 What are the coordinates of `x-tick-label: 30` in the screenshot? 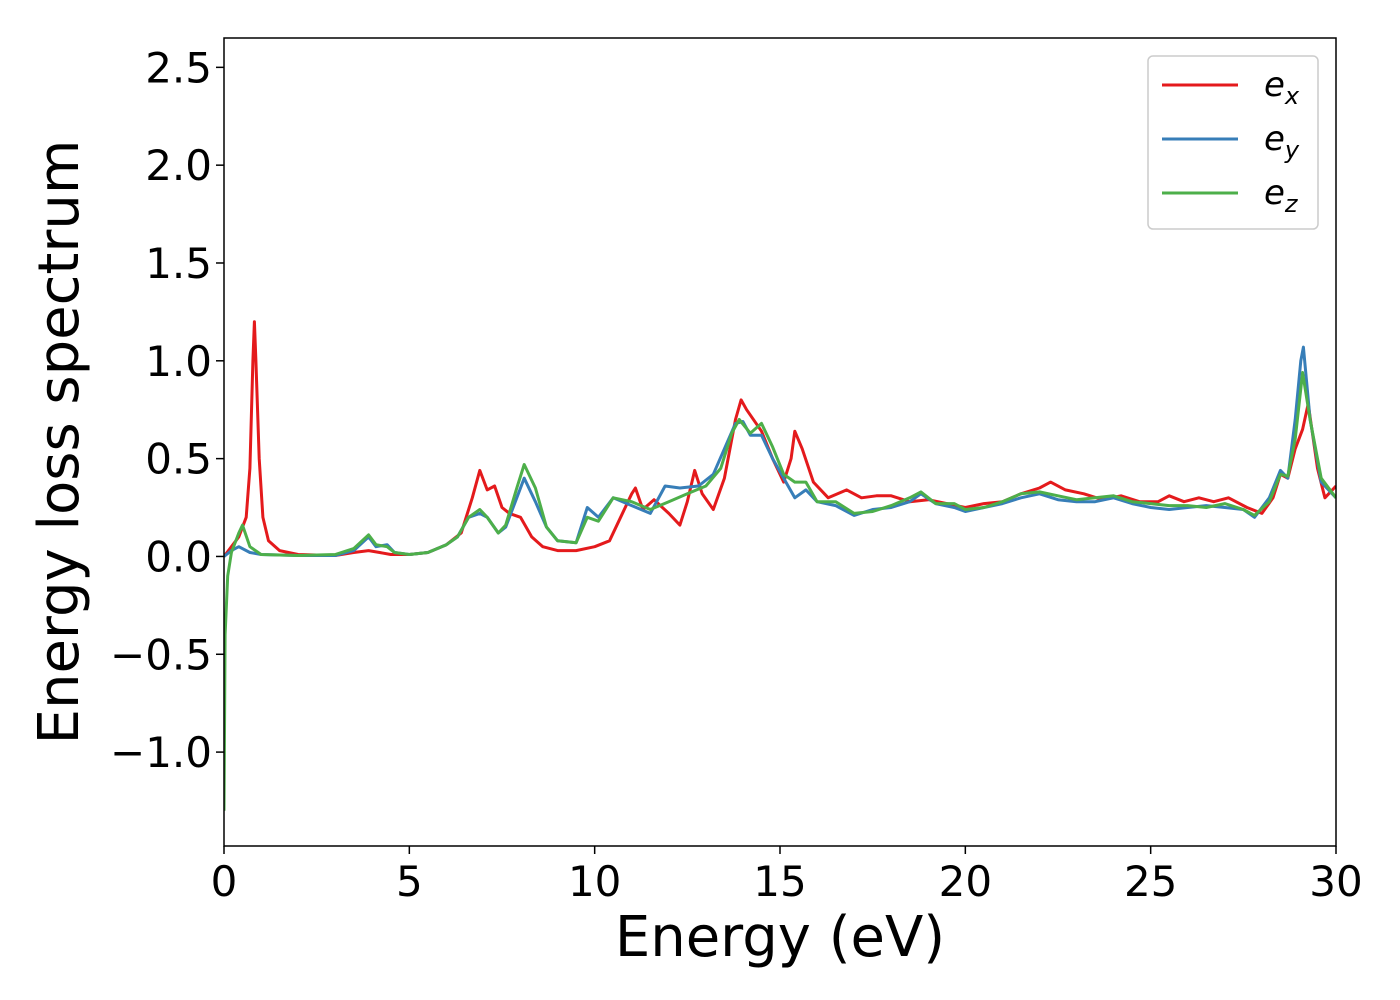 It's located at (1335, 881).